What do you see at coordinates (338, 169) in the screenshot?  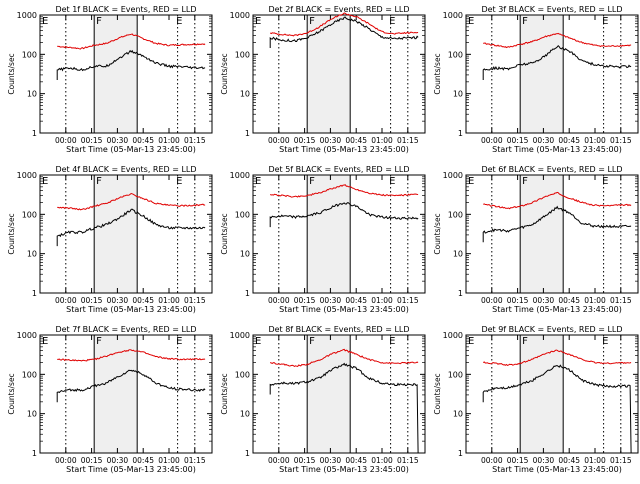 I see `panel-title: Det 5f BLACK = Events, RED = LLD` at bounding box center [338, 169].